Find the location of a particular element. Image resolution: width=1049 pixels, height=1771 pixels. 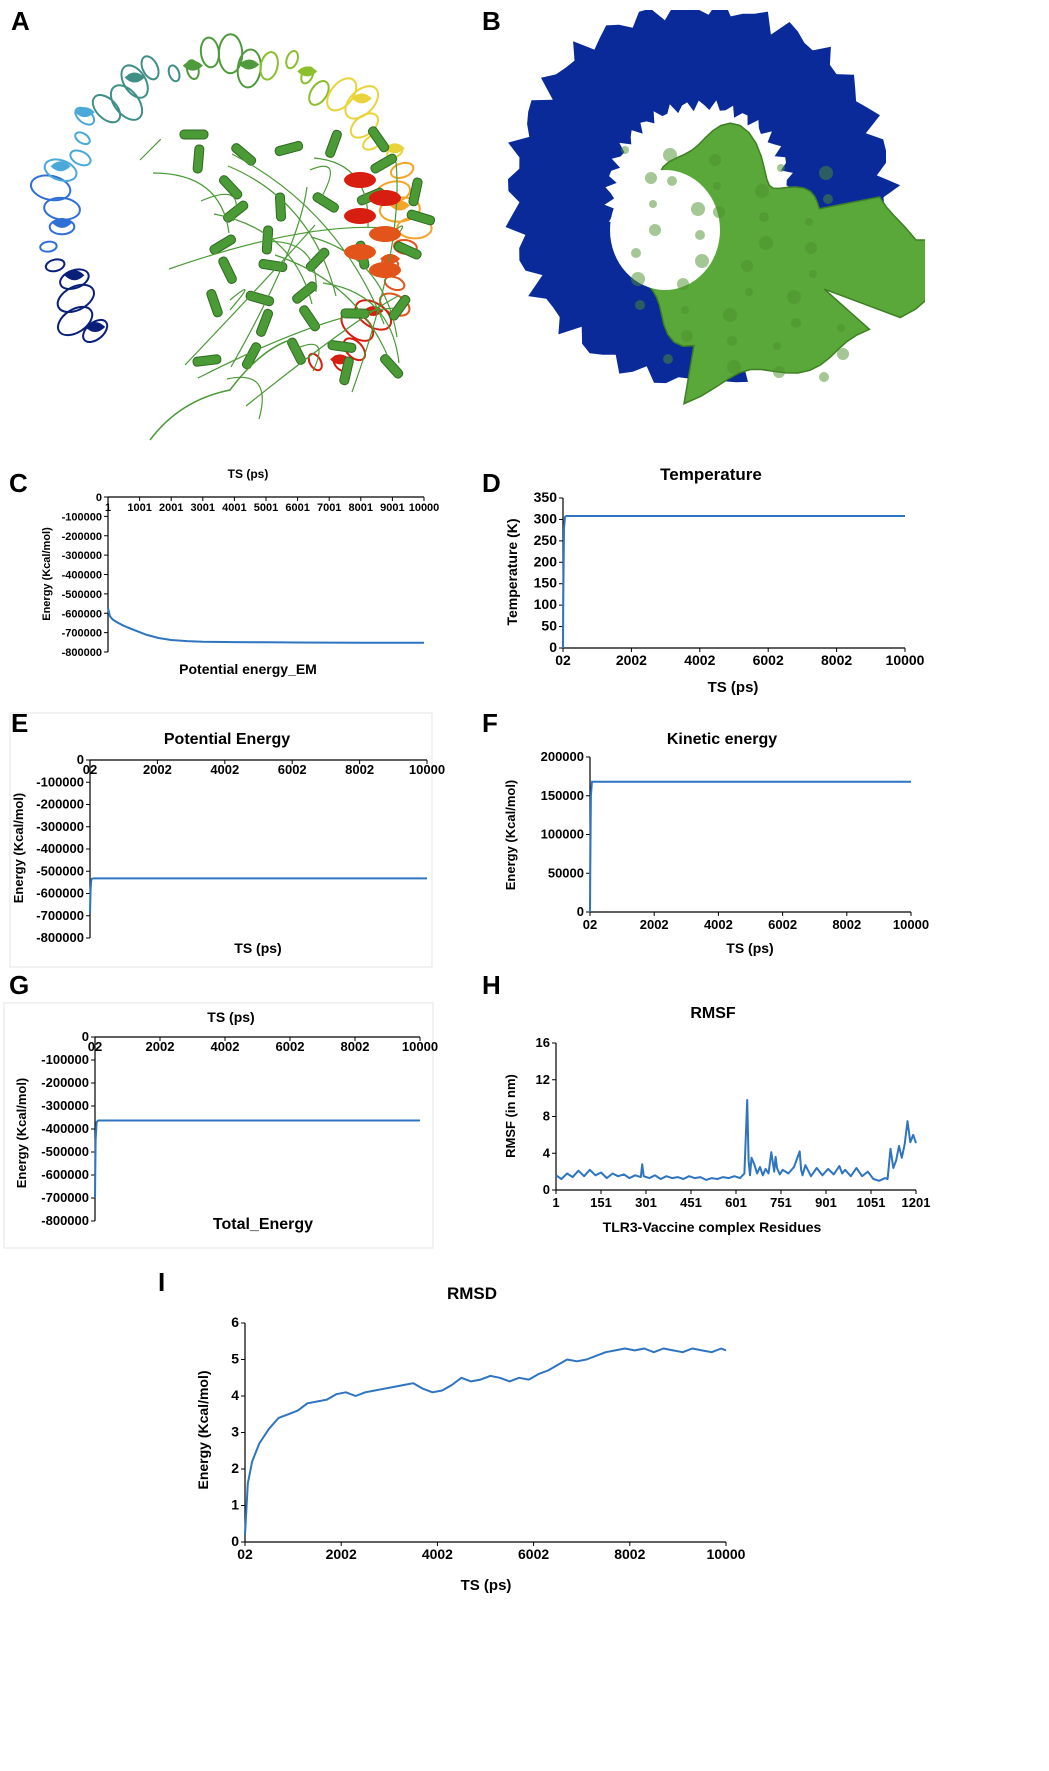

chart-title: Potential energy_EM is located at coordinates (248, 669).